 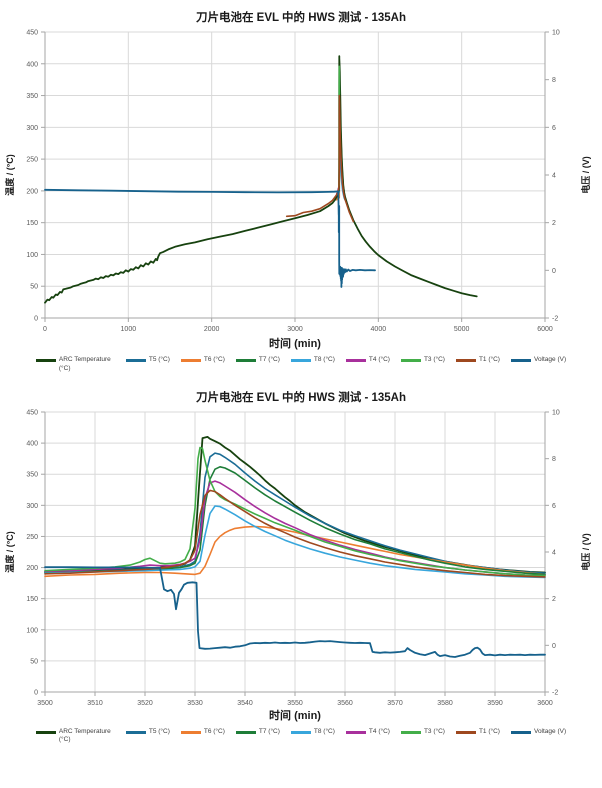 What do you see at coordinates (554, 80) in the screenshot?
I see `svg-text: 8` at bounding box center [554, 80].